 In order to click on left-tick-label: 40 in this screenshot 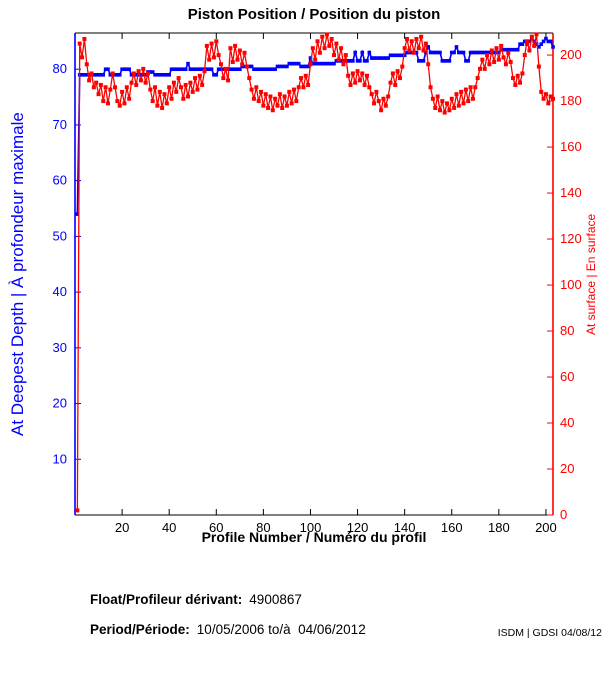, I will do `click(60, 291)`.